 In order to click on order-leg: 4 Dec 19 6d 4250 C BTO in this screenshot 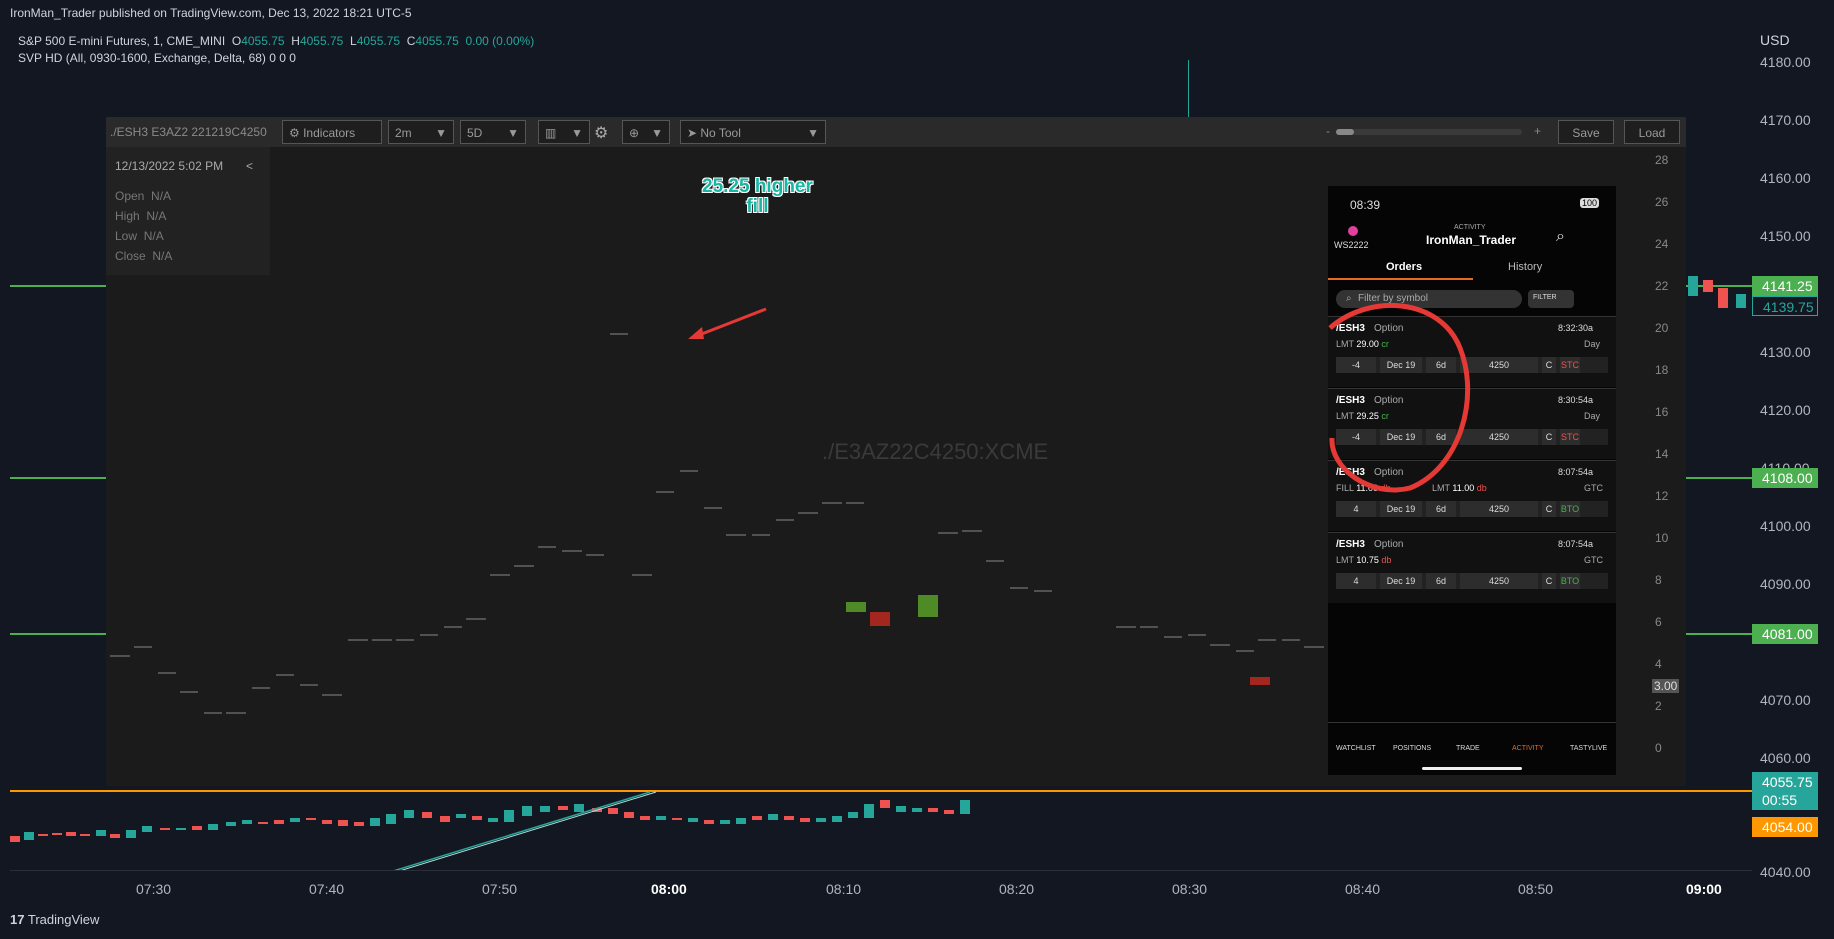, I will do `click(1472, 509)`.